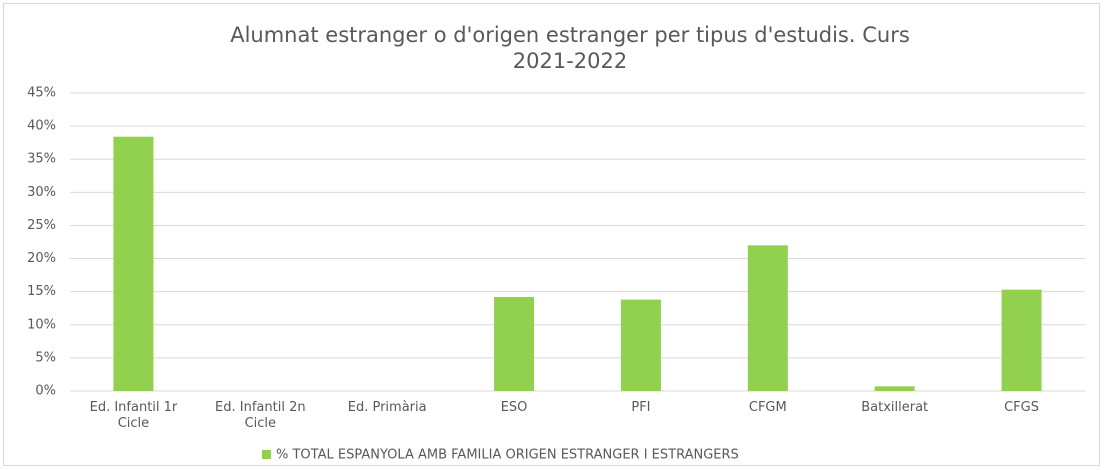 The width and height of the screenshot is (1104, 470). I want to click on y-tick-label: 25%, so click(41, 225).